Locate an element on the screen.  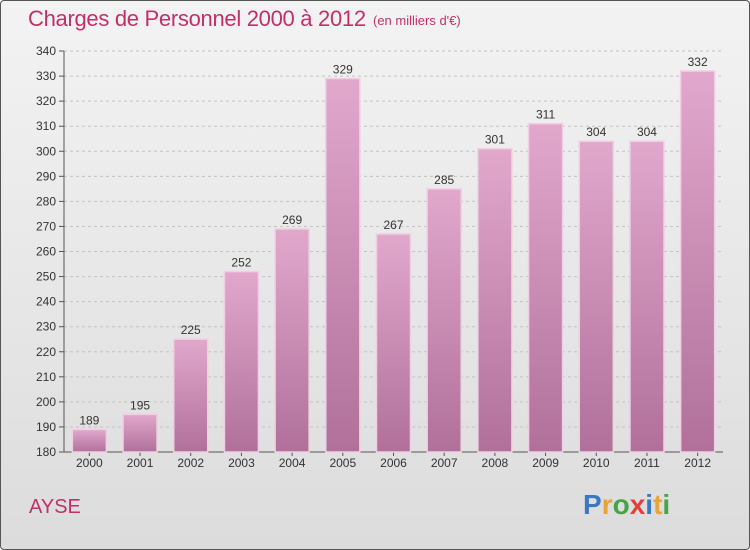
logo-letter: x is located at coordinates (637, 504).